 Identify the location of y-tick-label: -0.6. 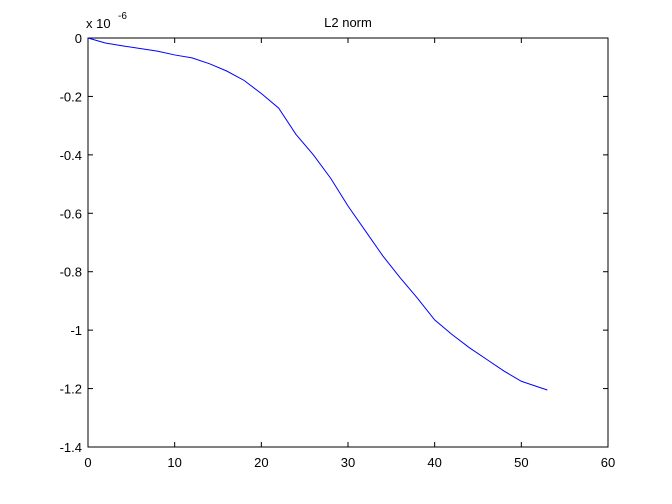
(71, 213).